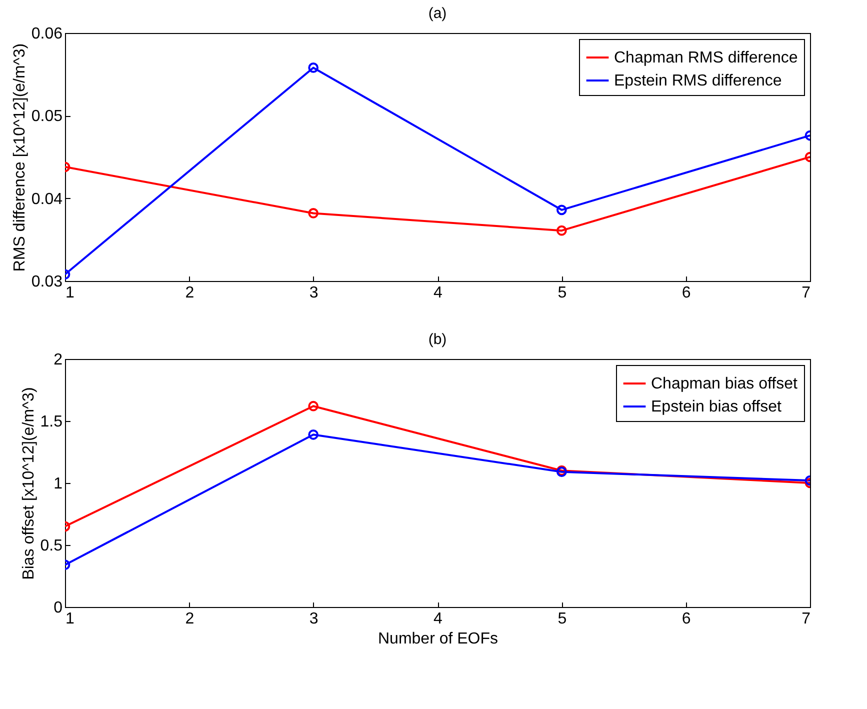 The height and width of the screenshot is (709, 867). I want to click on y-tick-label: 0, so click(58, 608).